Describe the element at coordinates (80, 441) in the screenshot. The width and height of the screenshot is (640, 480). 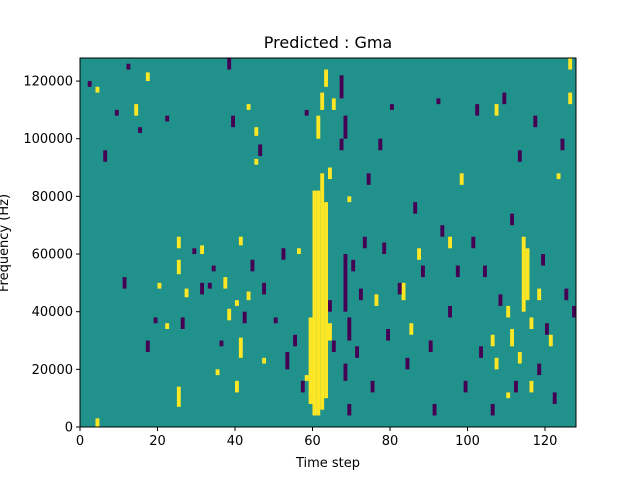
I see `x-tick-label: 0` at that location.